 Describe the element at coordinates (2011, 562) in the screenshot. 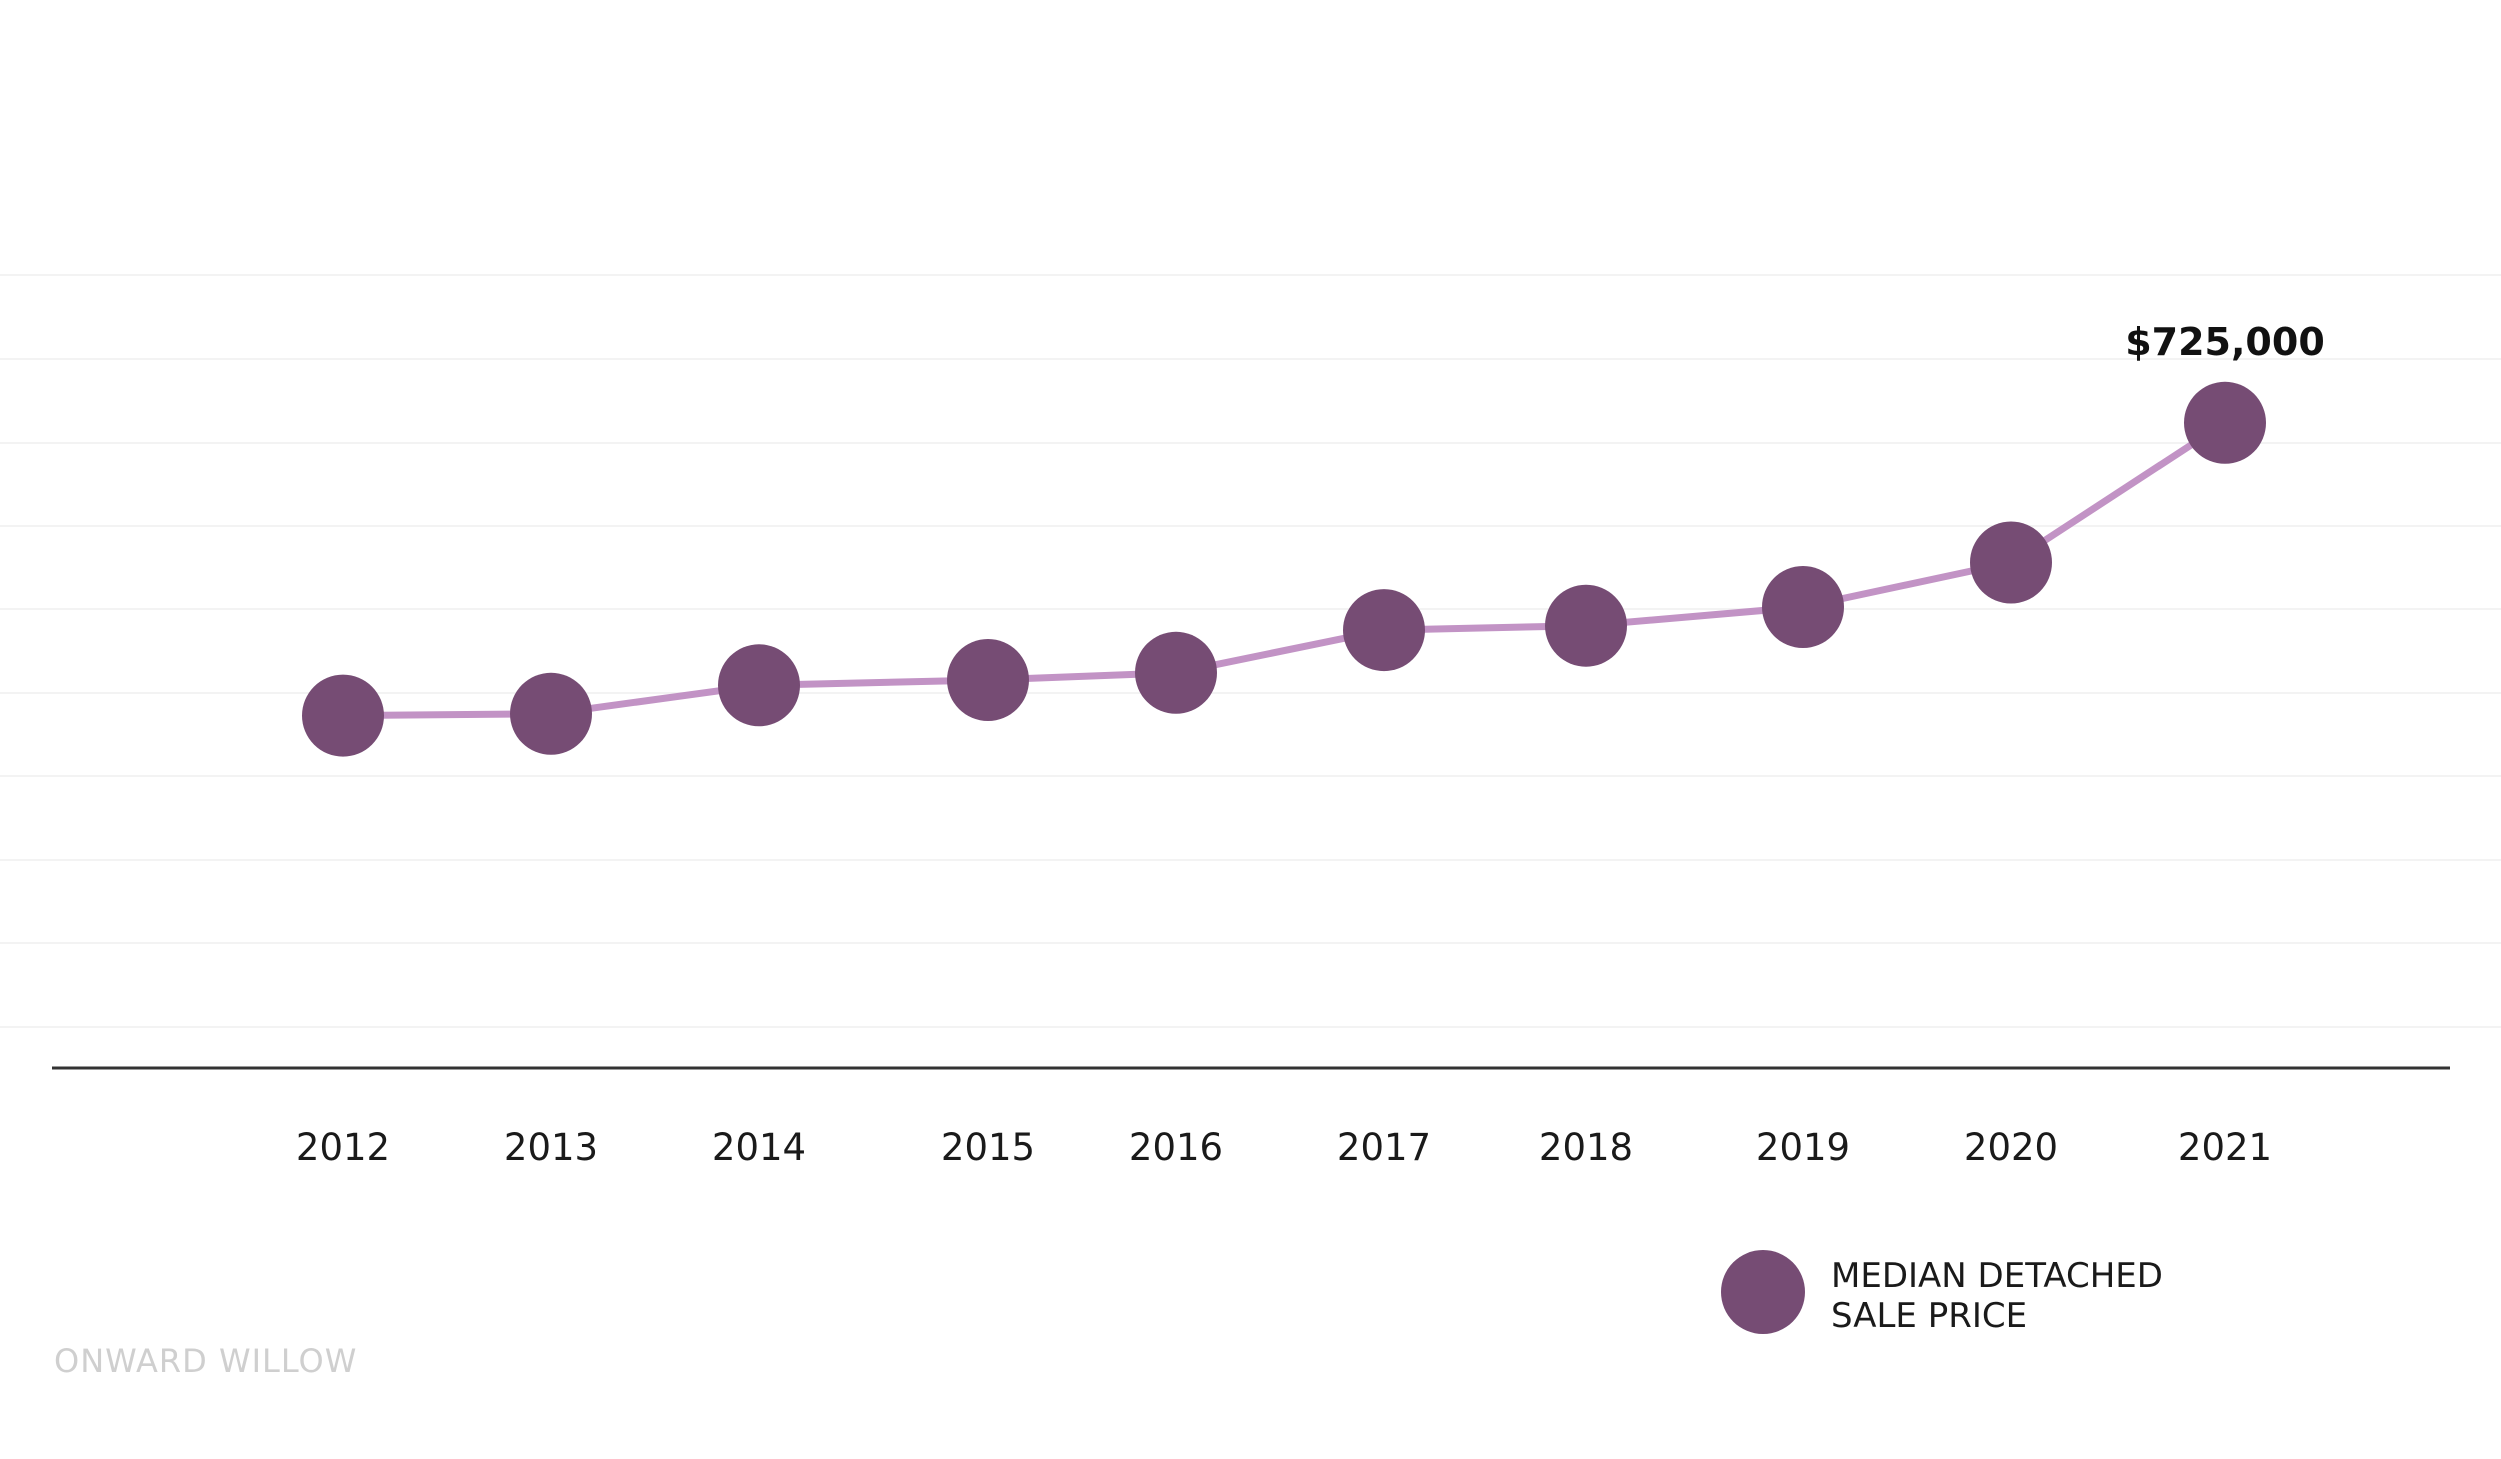

I see `data-point-2020` at that location.